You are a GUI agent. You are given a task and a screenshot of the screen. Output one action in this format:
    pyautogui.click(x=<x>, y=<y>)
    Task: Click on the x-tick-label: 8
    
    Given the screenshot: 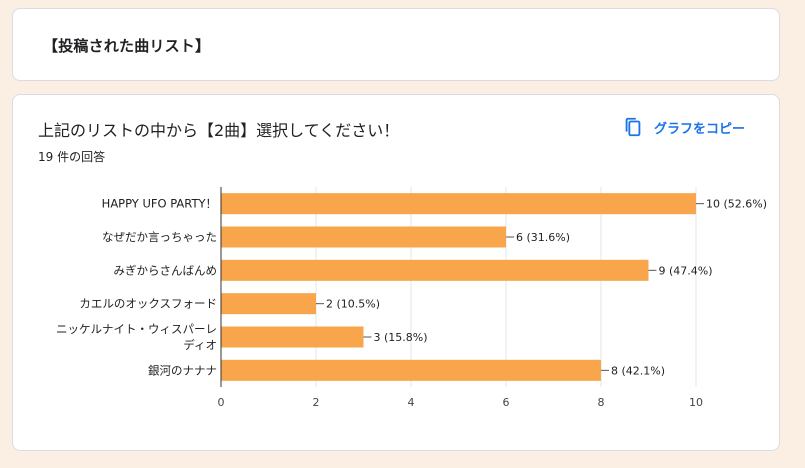 What is the action you would take?
    pyautogui.click(x=601, y=402)
    